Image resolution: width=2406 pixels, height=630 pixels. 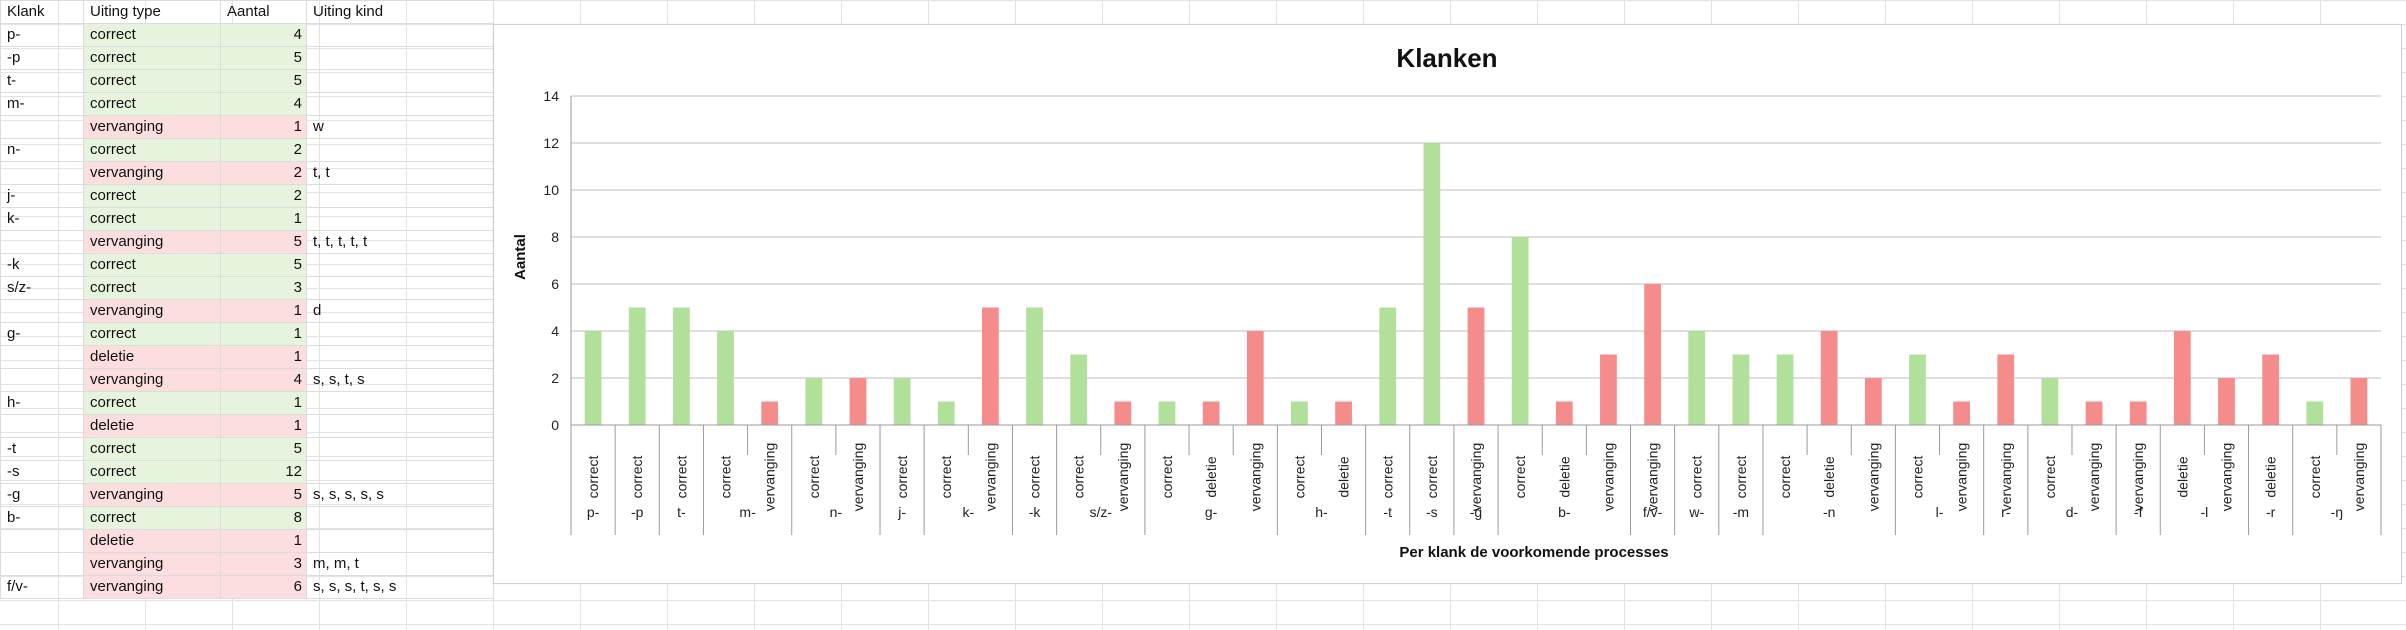 I want to click on cell-klank: f/v-, so click(x=42, y=587).